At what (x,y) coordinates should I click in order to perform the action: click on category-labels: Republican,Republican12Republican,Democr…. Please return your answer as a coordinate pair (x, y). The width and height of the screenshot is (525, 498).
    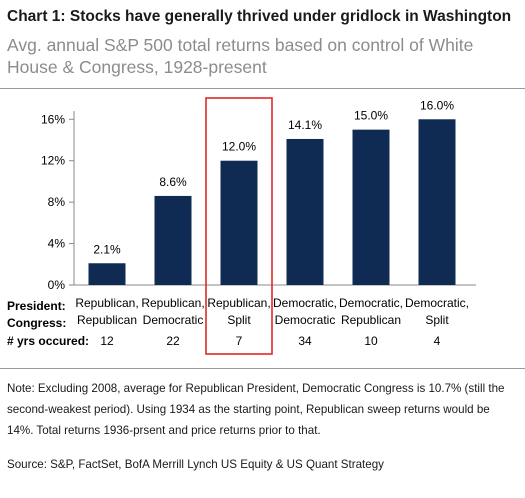
    Looking at the image, I should click on (272, 322).